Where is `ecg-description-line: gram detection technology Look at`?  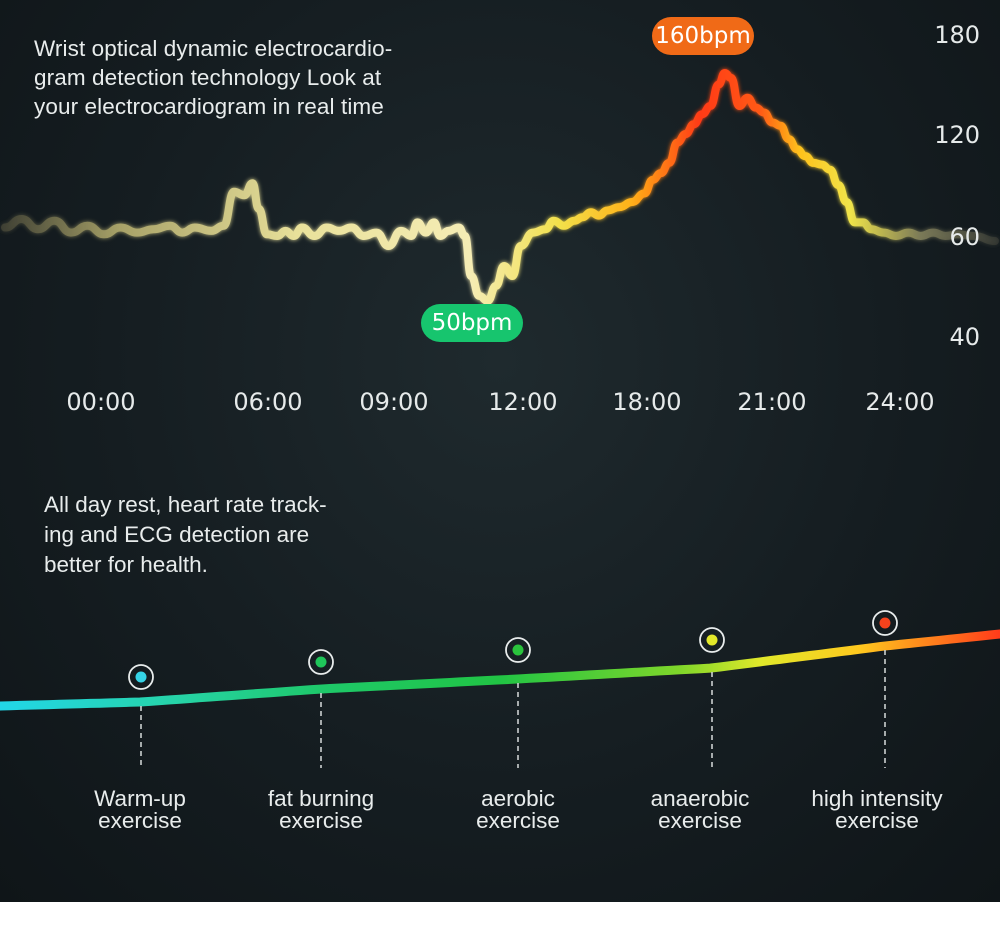 ecg-description-line: gram detection technology Look at is located at coordinates (208, 77).